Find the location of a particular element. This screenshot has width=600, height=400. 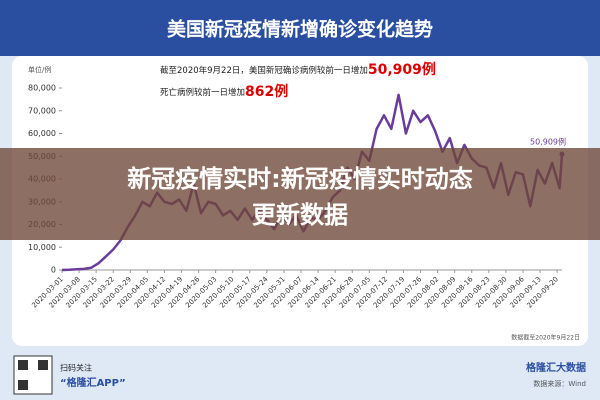

annotation-text: 死亡病例较前一日增加 is located at coordinates (202, 92).